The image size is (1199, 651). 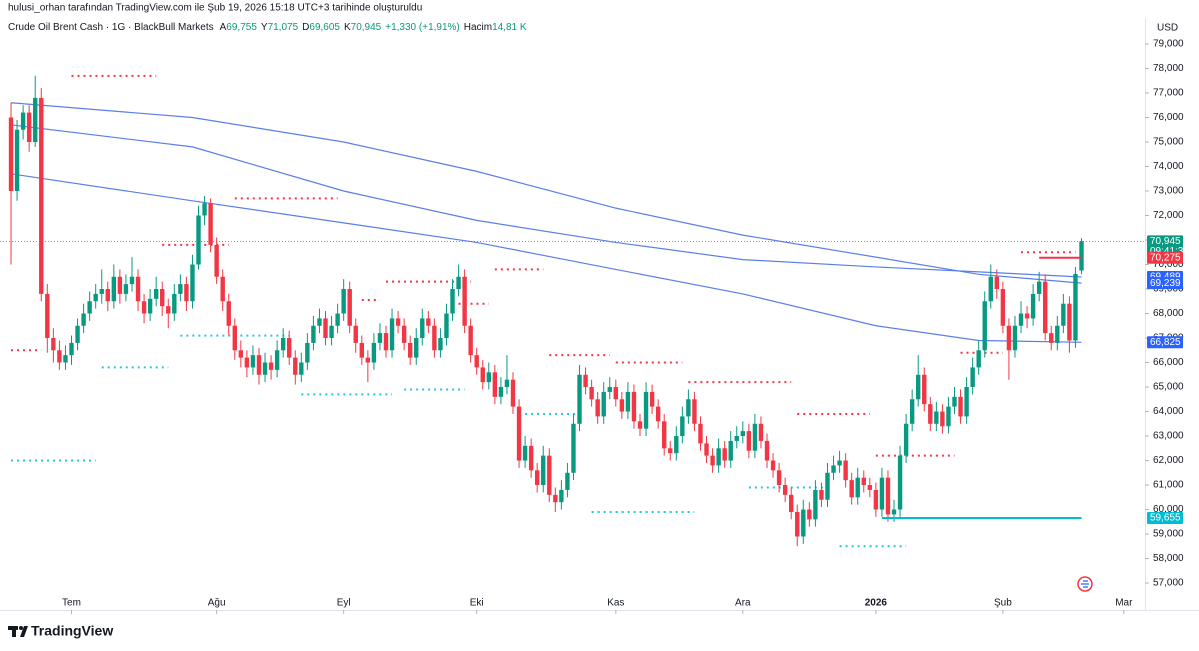 What do you see at coordinates (876, 603) in the screenshot?
I see `x-tick-label: 2026` at bounding box center [876, 603].